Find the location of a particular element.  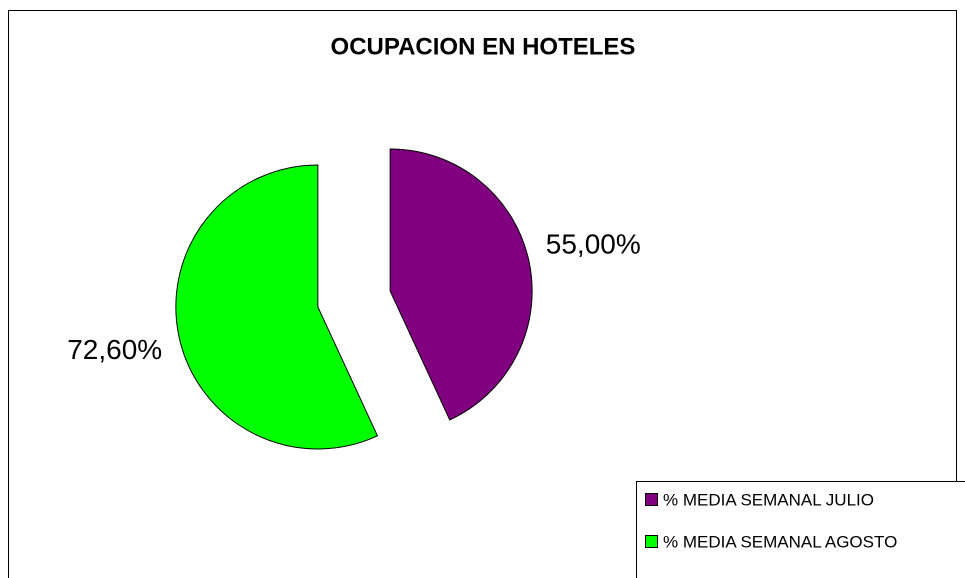

chart-title: OCUPACION EN HOTELES is located at coordinates (483, 46).